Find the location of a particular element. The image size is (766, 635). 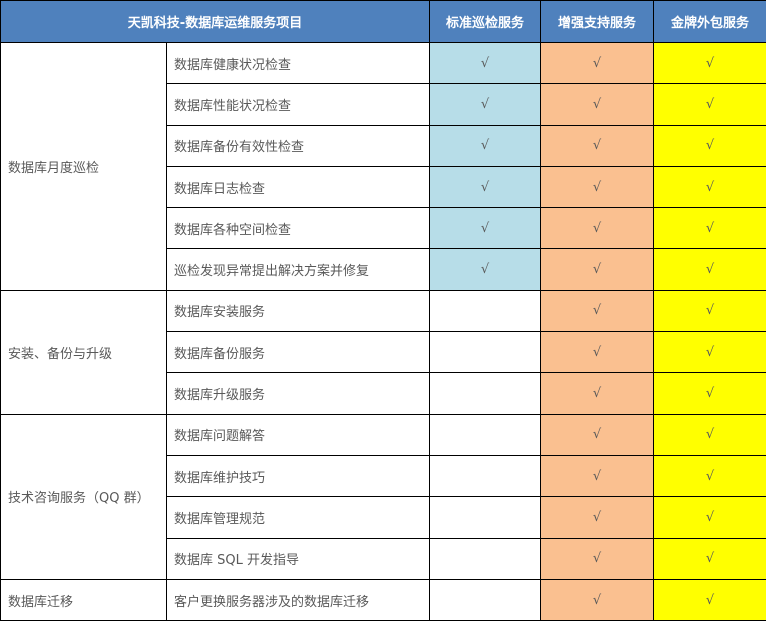

table-row: 数据库日志检查 √ √ √ is located at coordinates (383, 187).